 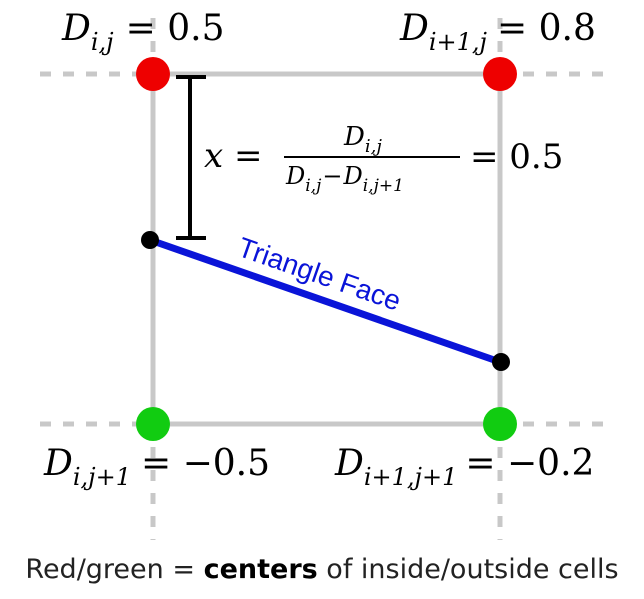 I want to click on label-bottom-left-value: = −0.5, so click(x=205, y=463).